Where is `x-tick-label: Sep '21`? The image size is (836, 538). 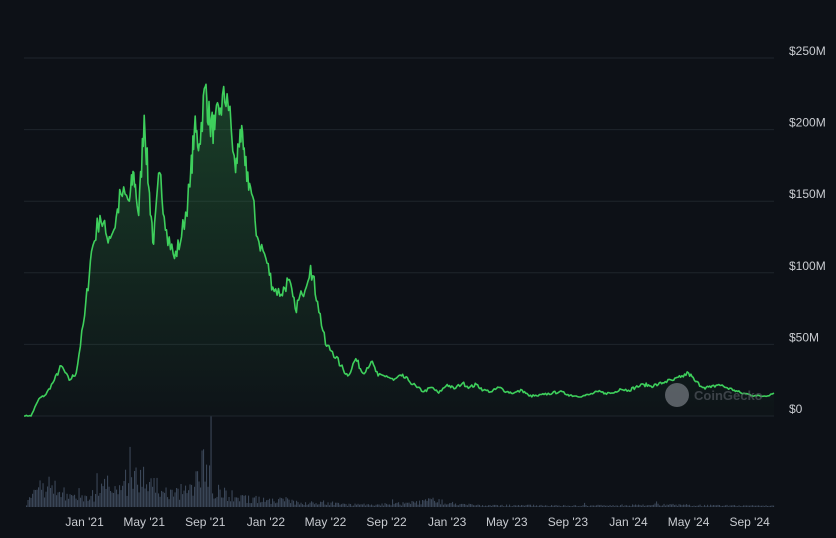
x-tick-label: Sep '21 is located at coordinates (205, 522).